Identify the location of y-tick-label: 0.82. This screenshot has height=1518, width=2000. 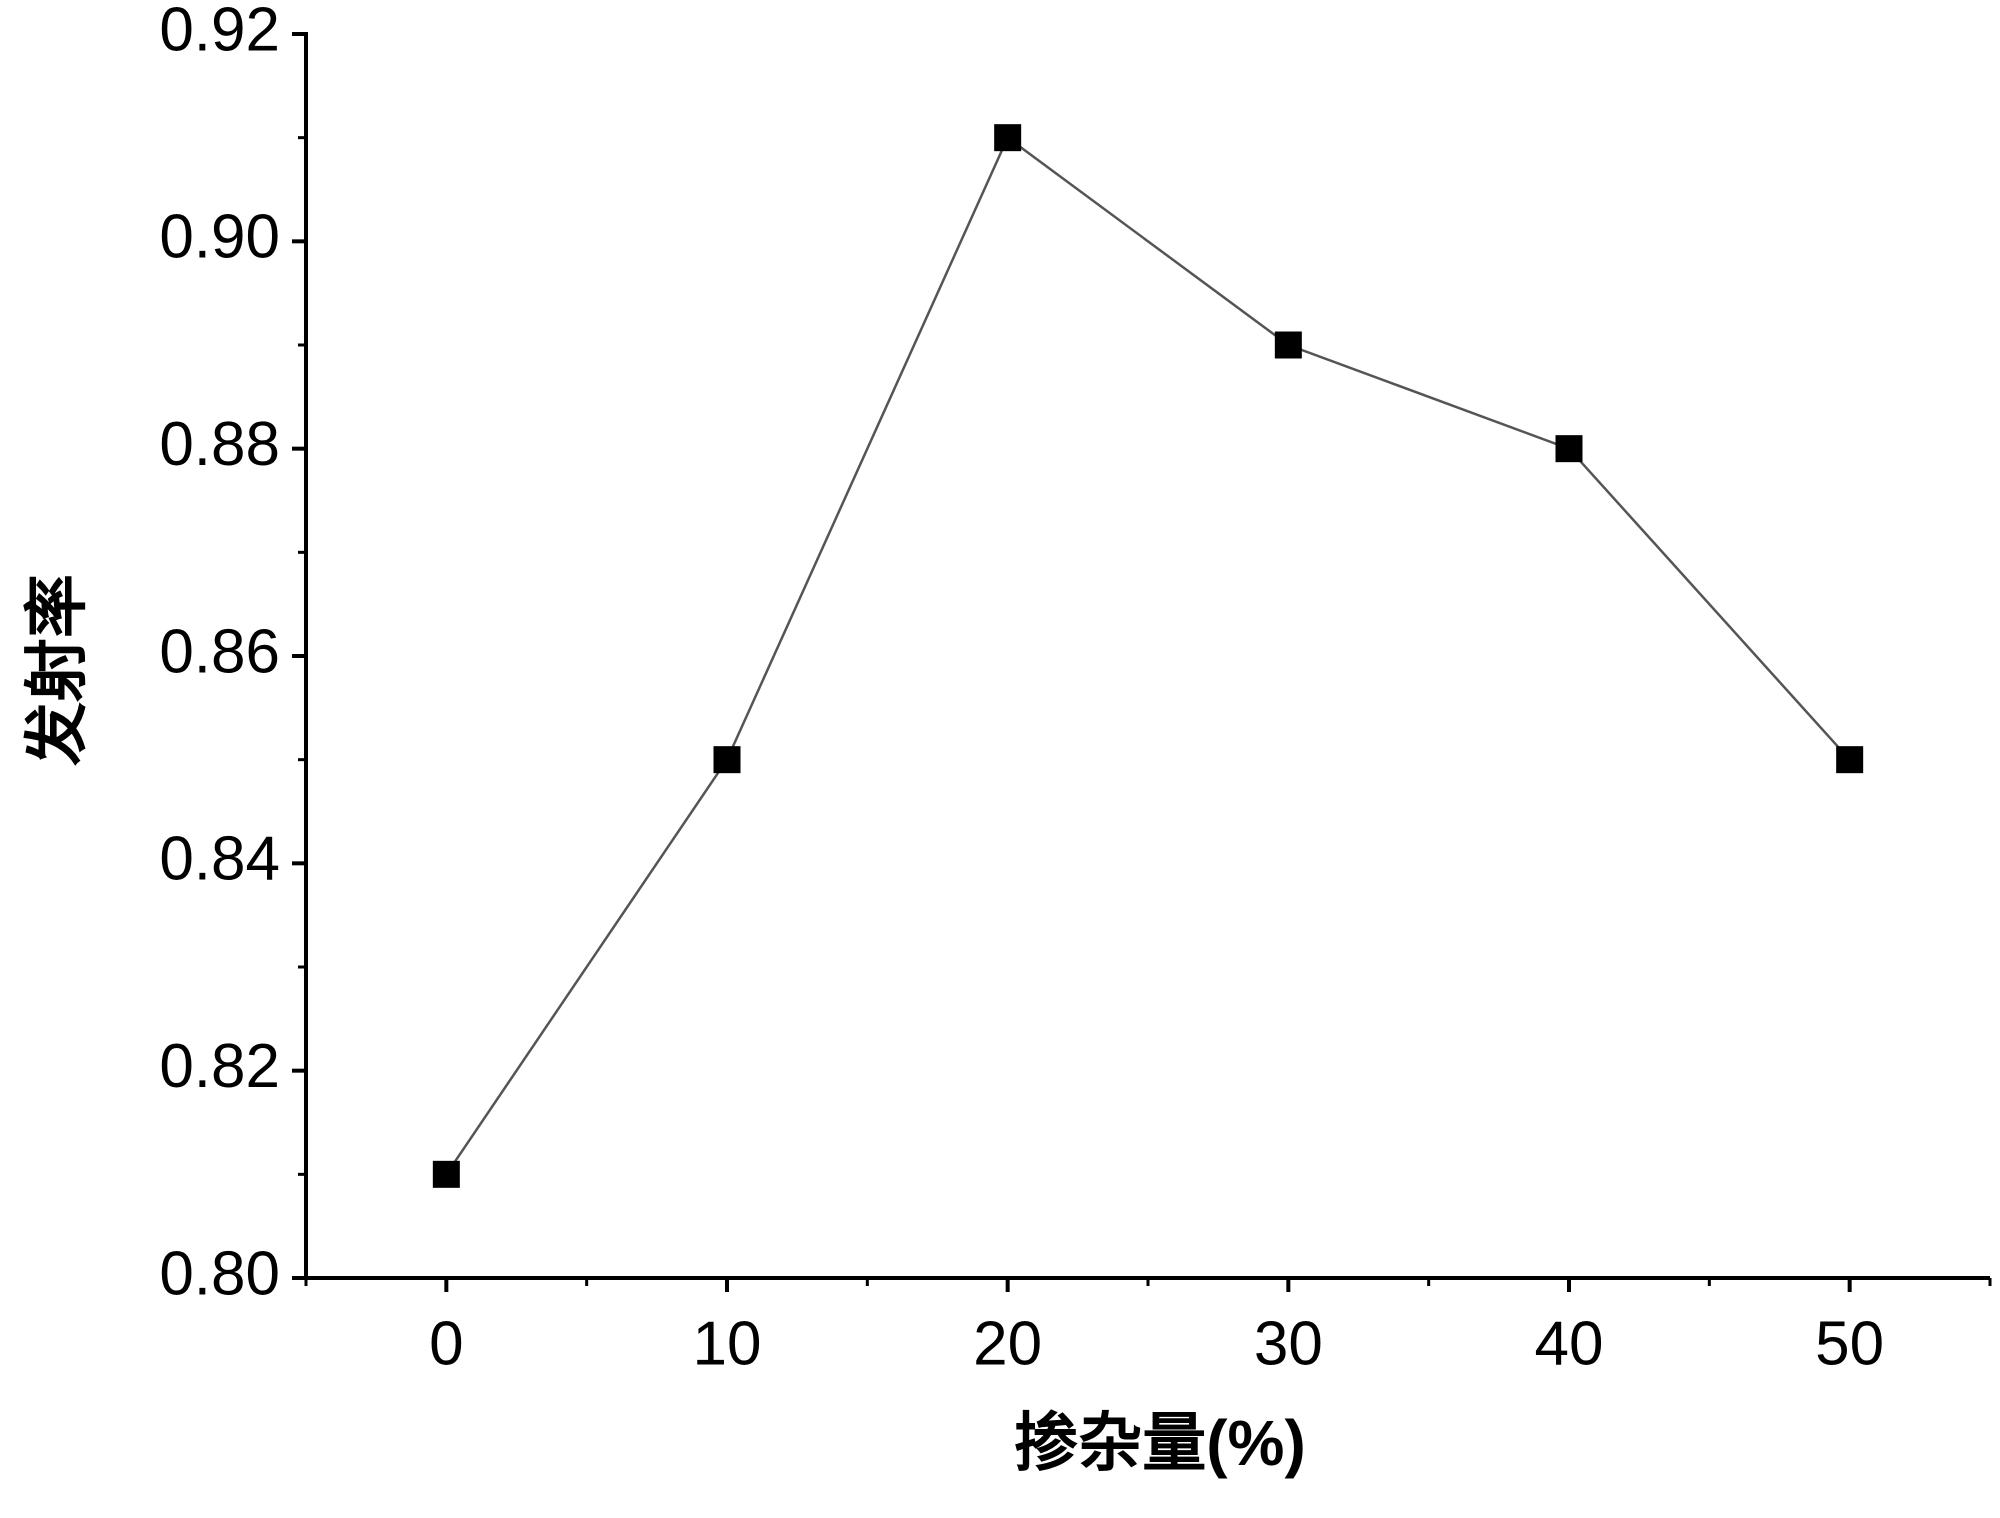
(219, 1066).